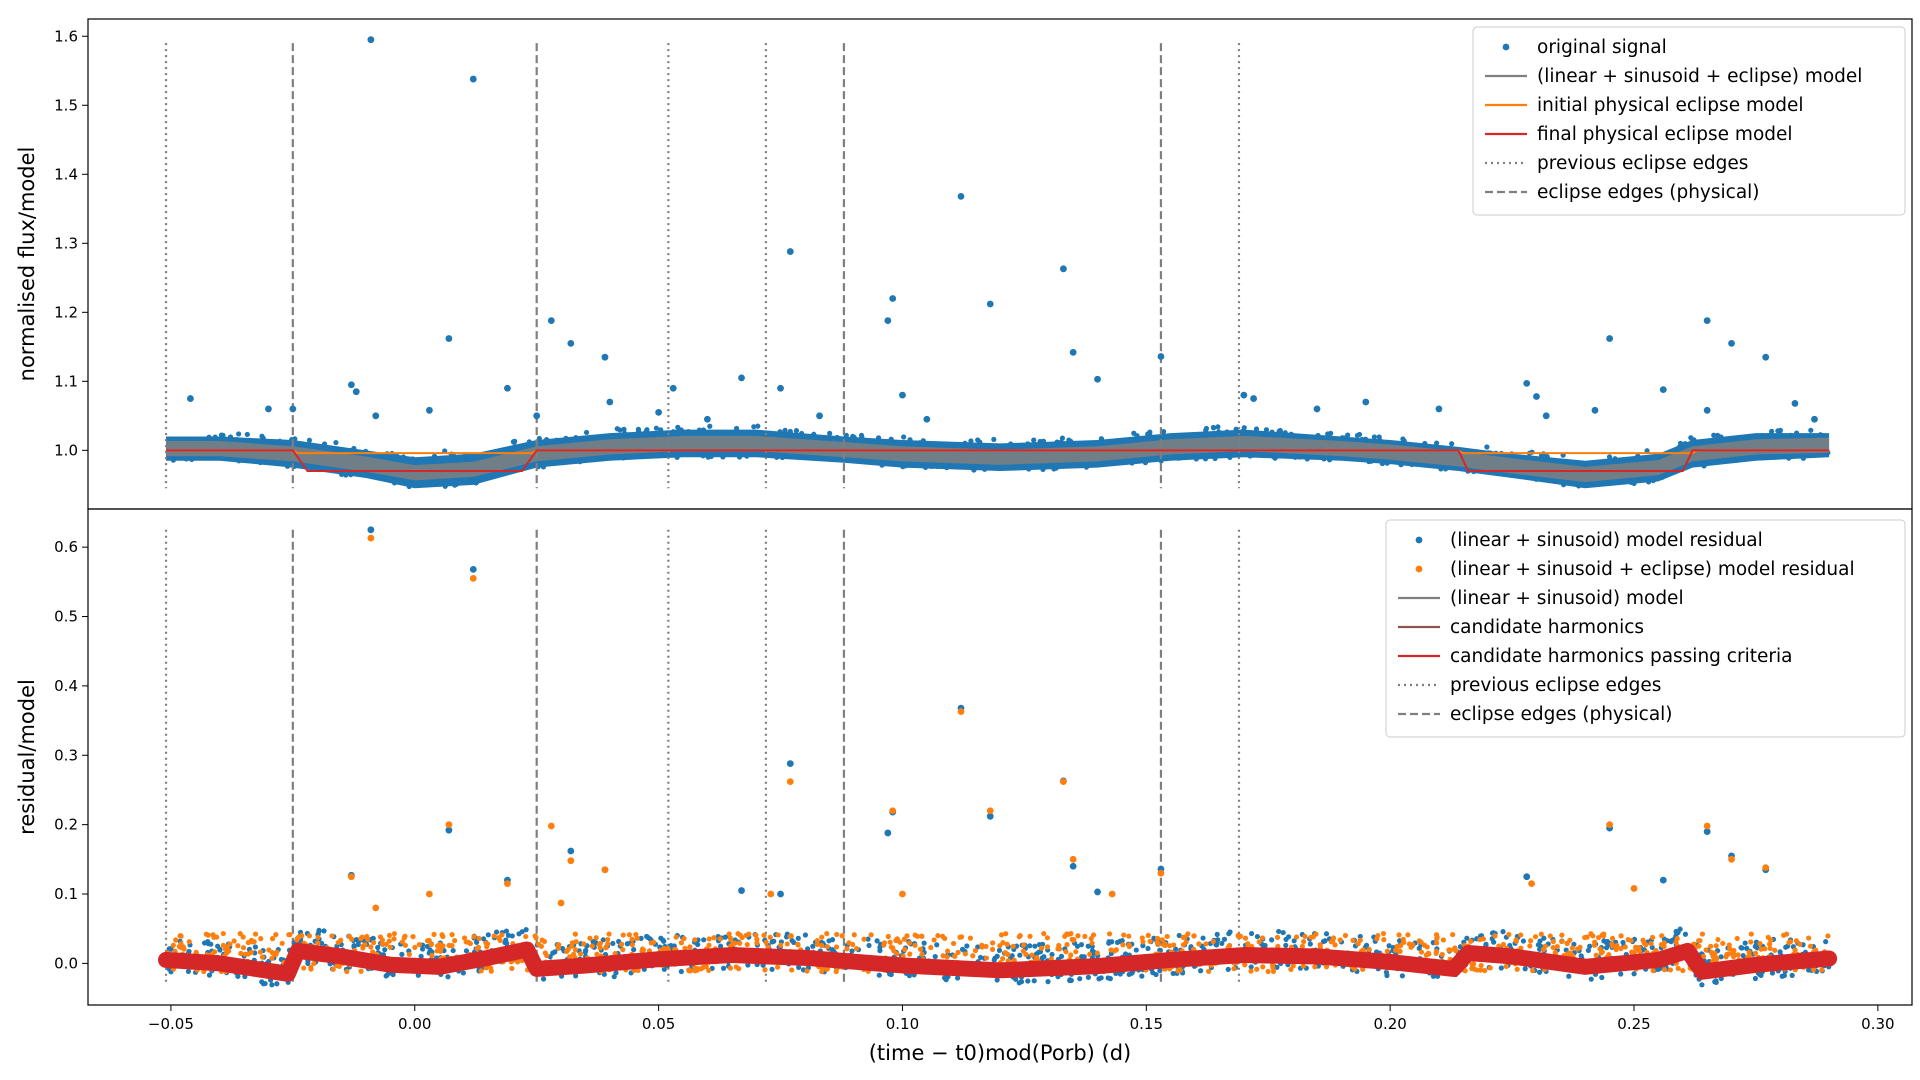 This screenshot has width=1920, height=1080. What do you see at coordinates (414, 1024) in the screenshot?
I see `x-tick-label: 0.00` at bounding box center [414, 1024].